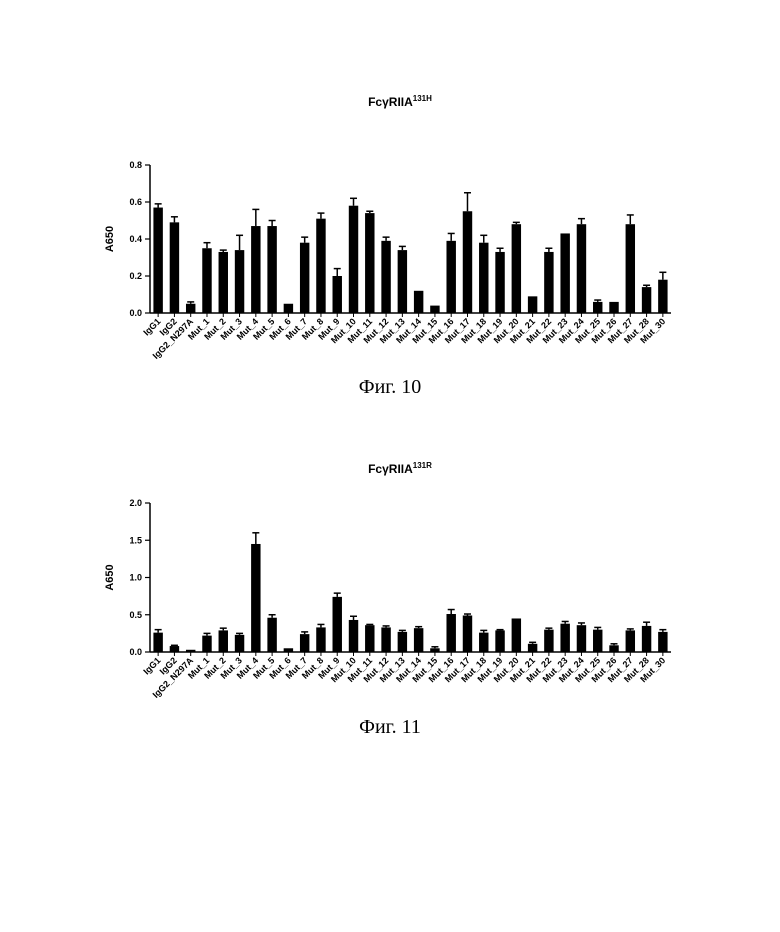 The image size is (780, 932). I want to click on y-tick-label: 0.2, so click(135, 276).